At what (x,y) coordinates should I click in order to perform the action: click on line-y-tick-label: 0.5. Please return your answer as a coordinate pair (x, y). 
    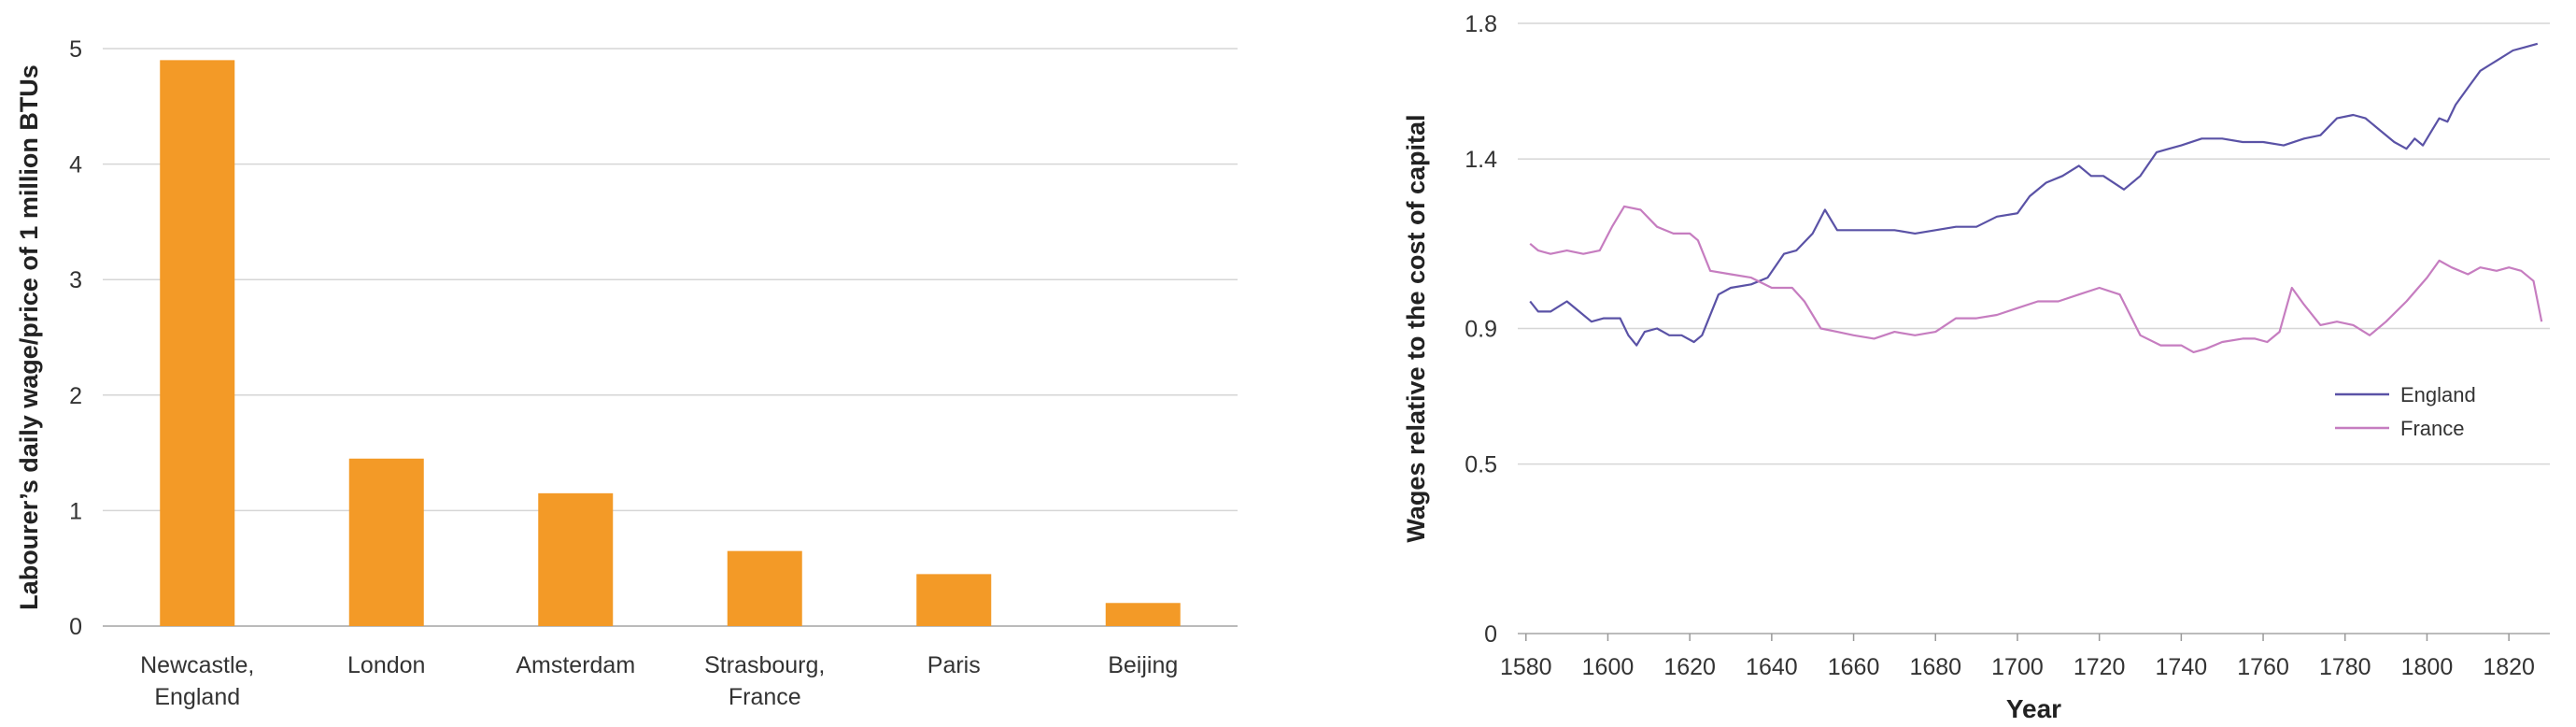
    Looking at the image, I should click on (1481, 465).